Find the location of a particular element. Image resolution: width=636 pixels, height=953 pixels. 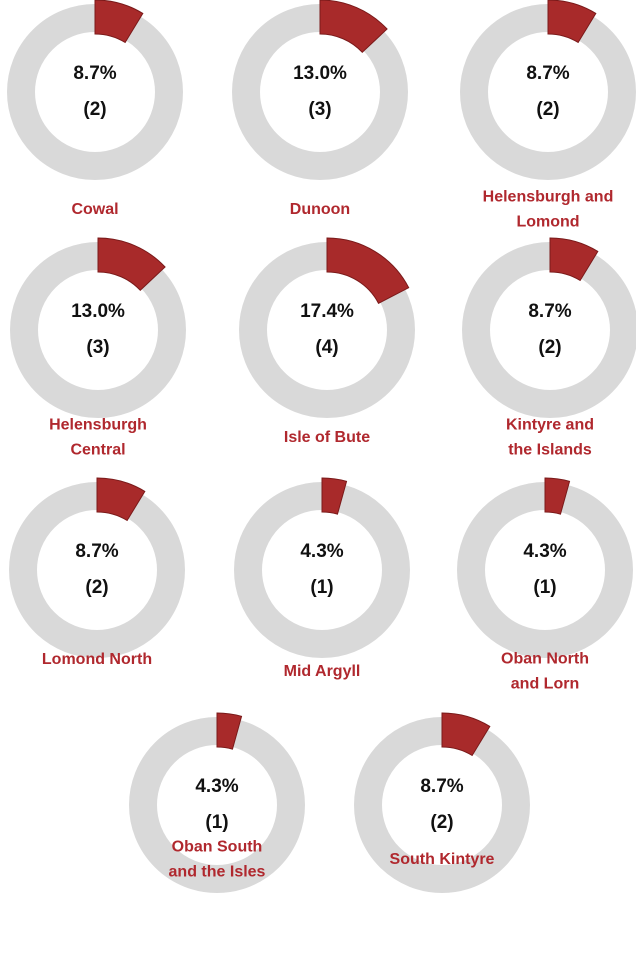

donut-chart: 13.0% (3) Helensburgh Central is located at coordinates (98, 348).